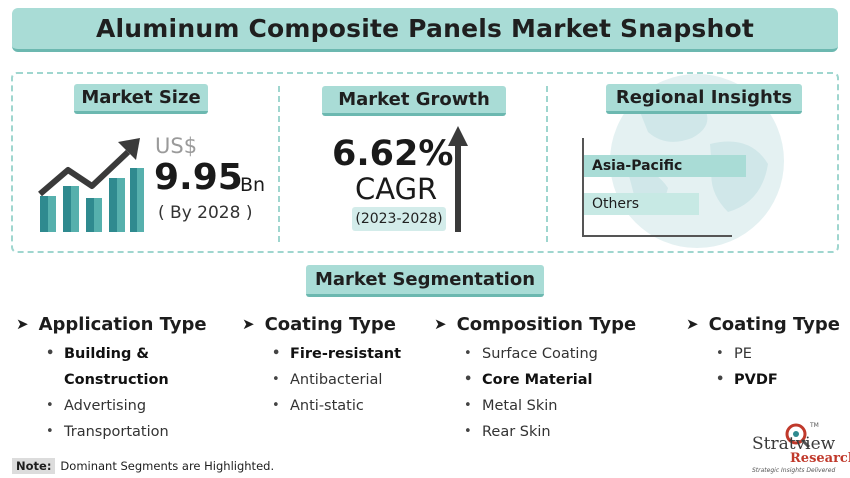 This screenshot has height=478, width=850. Describe the element at coordinates (167, 466) in the screenshot. I see `note-text: Dominant Segments are Highlighted.` at that location.